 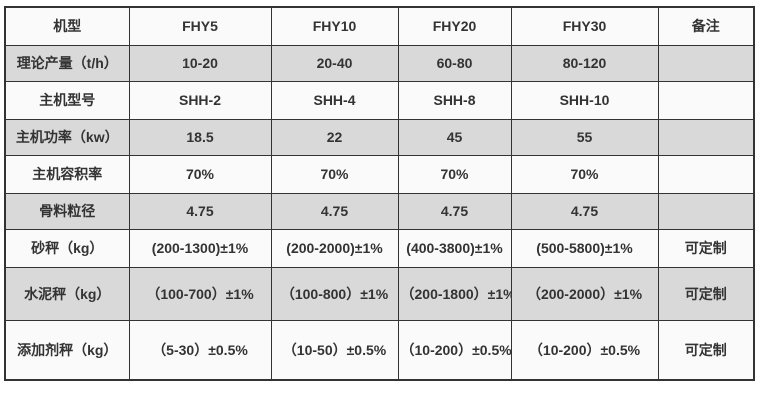 I want to click on spec-row-volume-ratio: 主机容积率 70% 70% 70% 70%, so click(x=379, y=174).